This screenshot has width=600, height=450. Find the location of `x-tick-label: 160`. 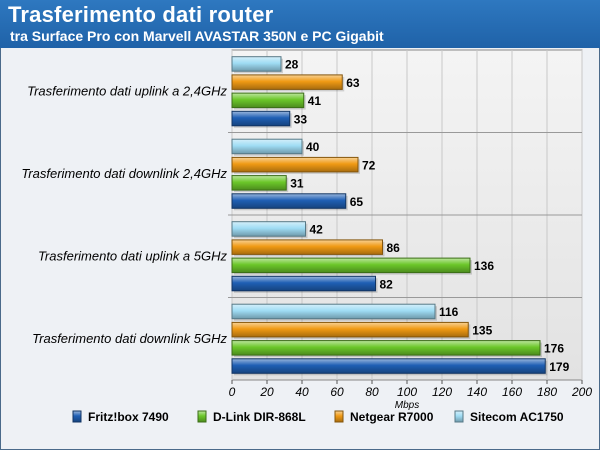

x-tick-label: 160 is located at coordinates (512, 392).